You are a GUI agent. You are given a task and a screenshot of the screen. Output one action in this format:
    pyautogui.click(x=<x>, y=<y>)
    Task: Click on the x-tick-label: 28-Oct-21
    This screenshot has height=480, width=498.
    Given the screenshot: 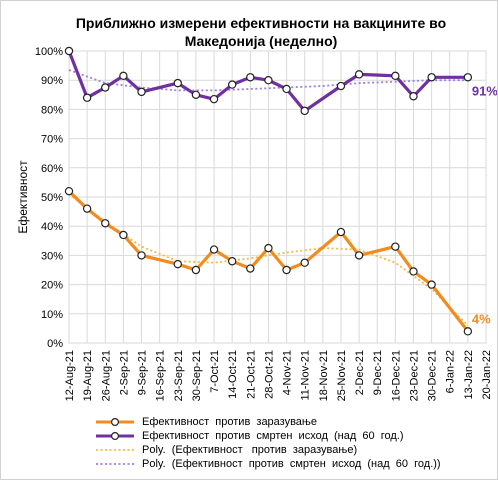 What is the action you would take?
    pyautogui.click(x=269, y=374)
    